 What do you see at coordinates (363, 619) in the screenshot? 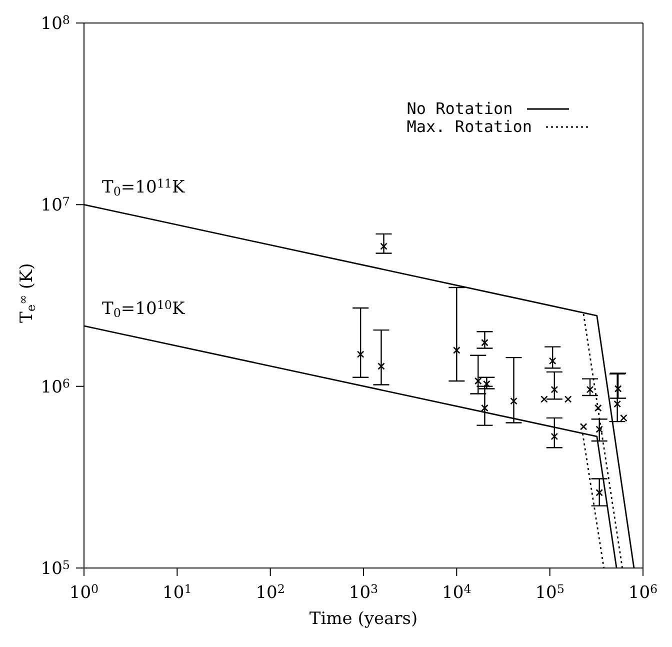
I see `x-axis-title: Time (years)` at bounding box center [363, 619].